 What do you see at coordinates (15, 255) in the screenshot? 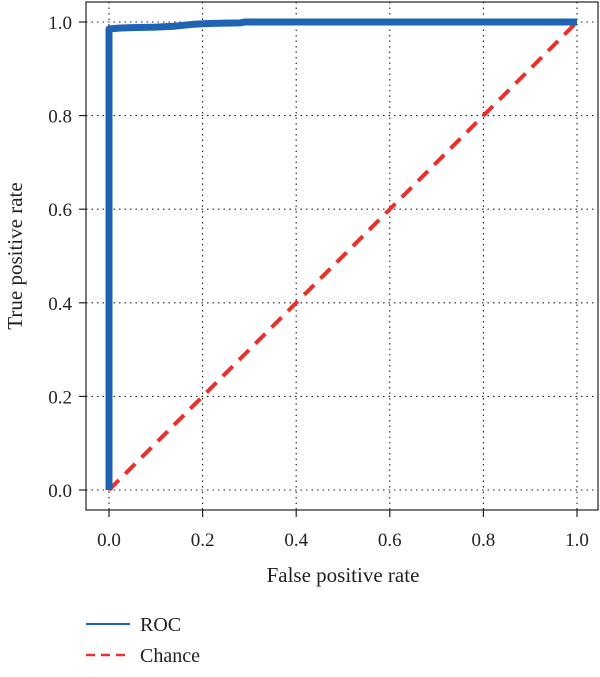
I see `y-axis-title: True positive rate` at bounding box center [15, 255].